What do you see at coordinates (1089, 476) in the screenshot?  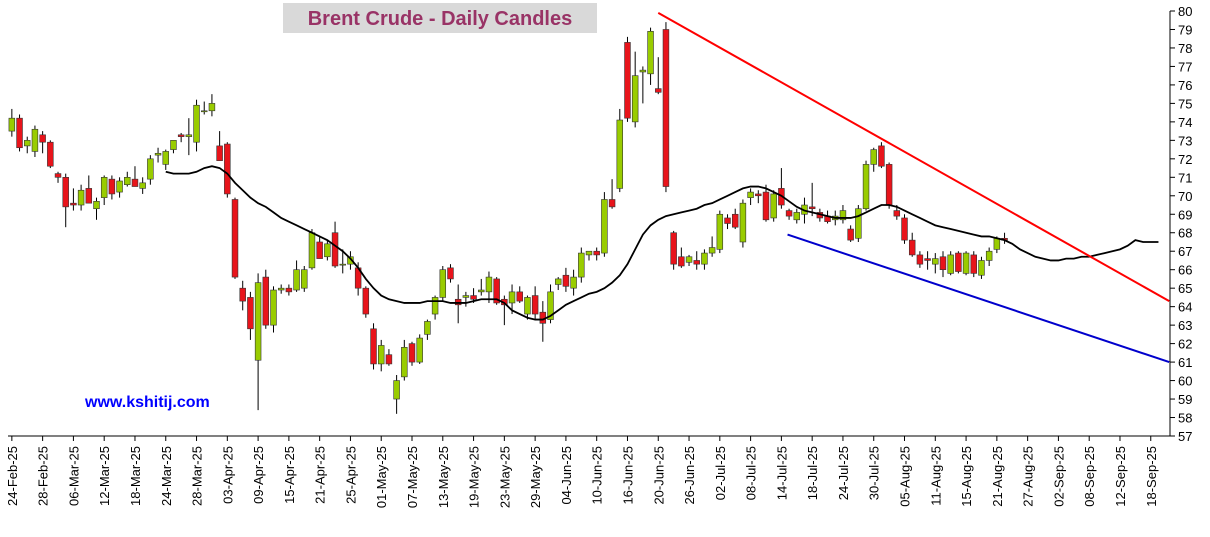 I see `x-tick-label: 08-Sep-25` at bounding box center [1089, 476].